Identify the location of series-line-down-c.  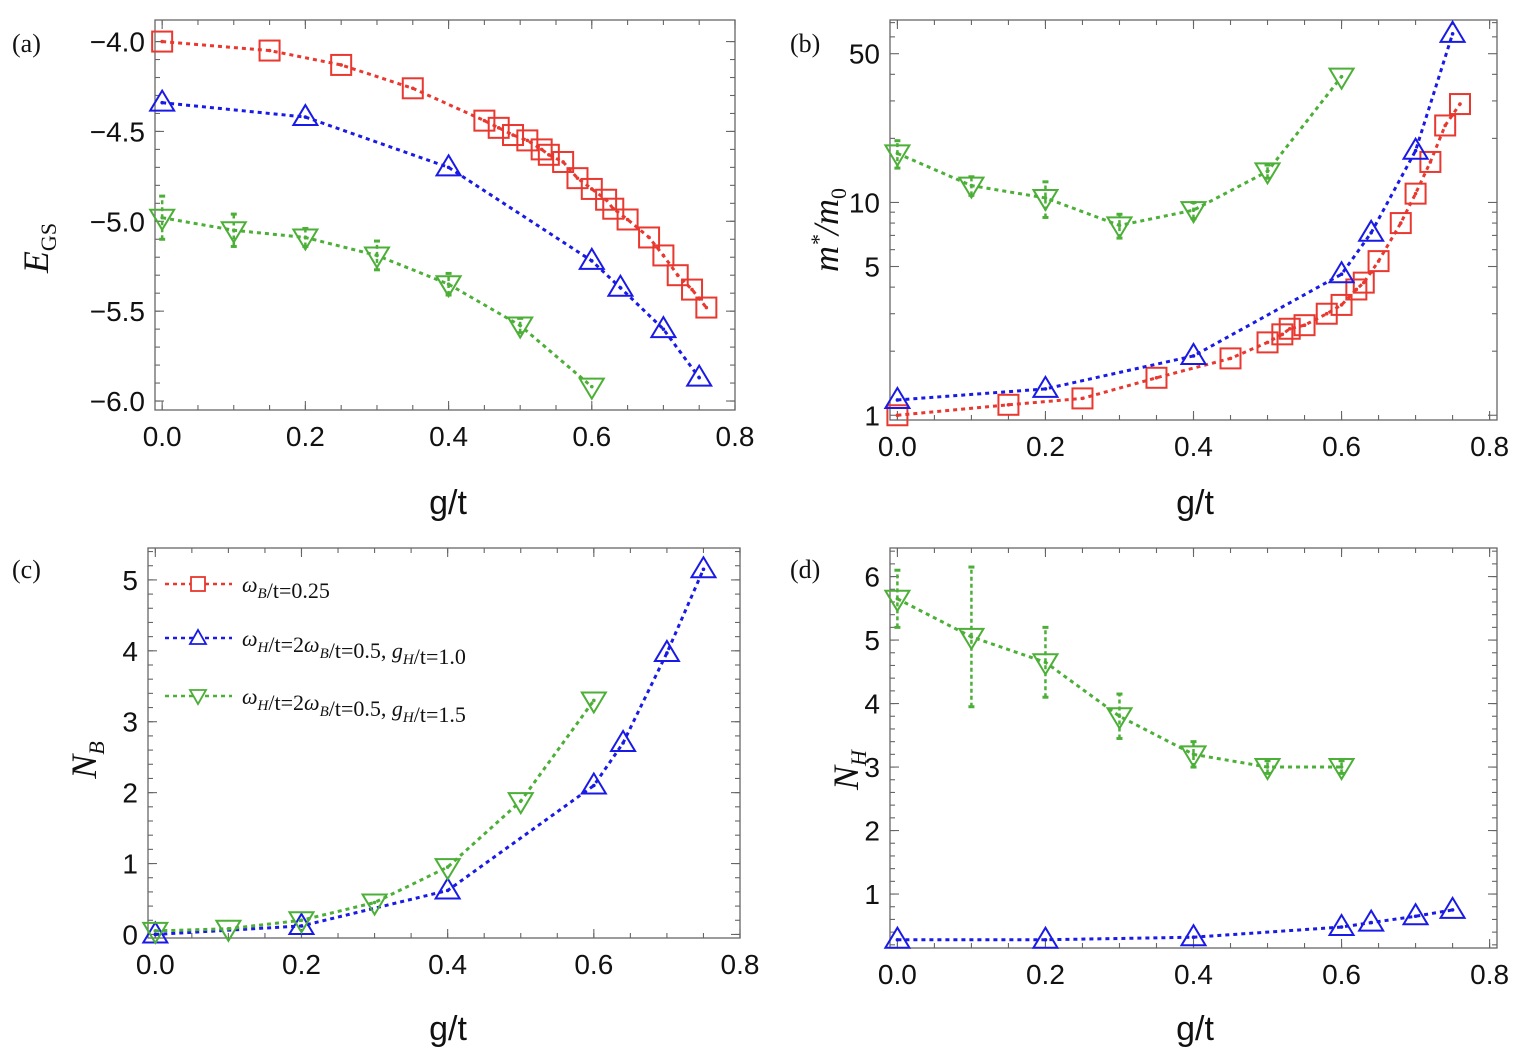
(375, 816).